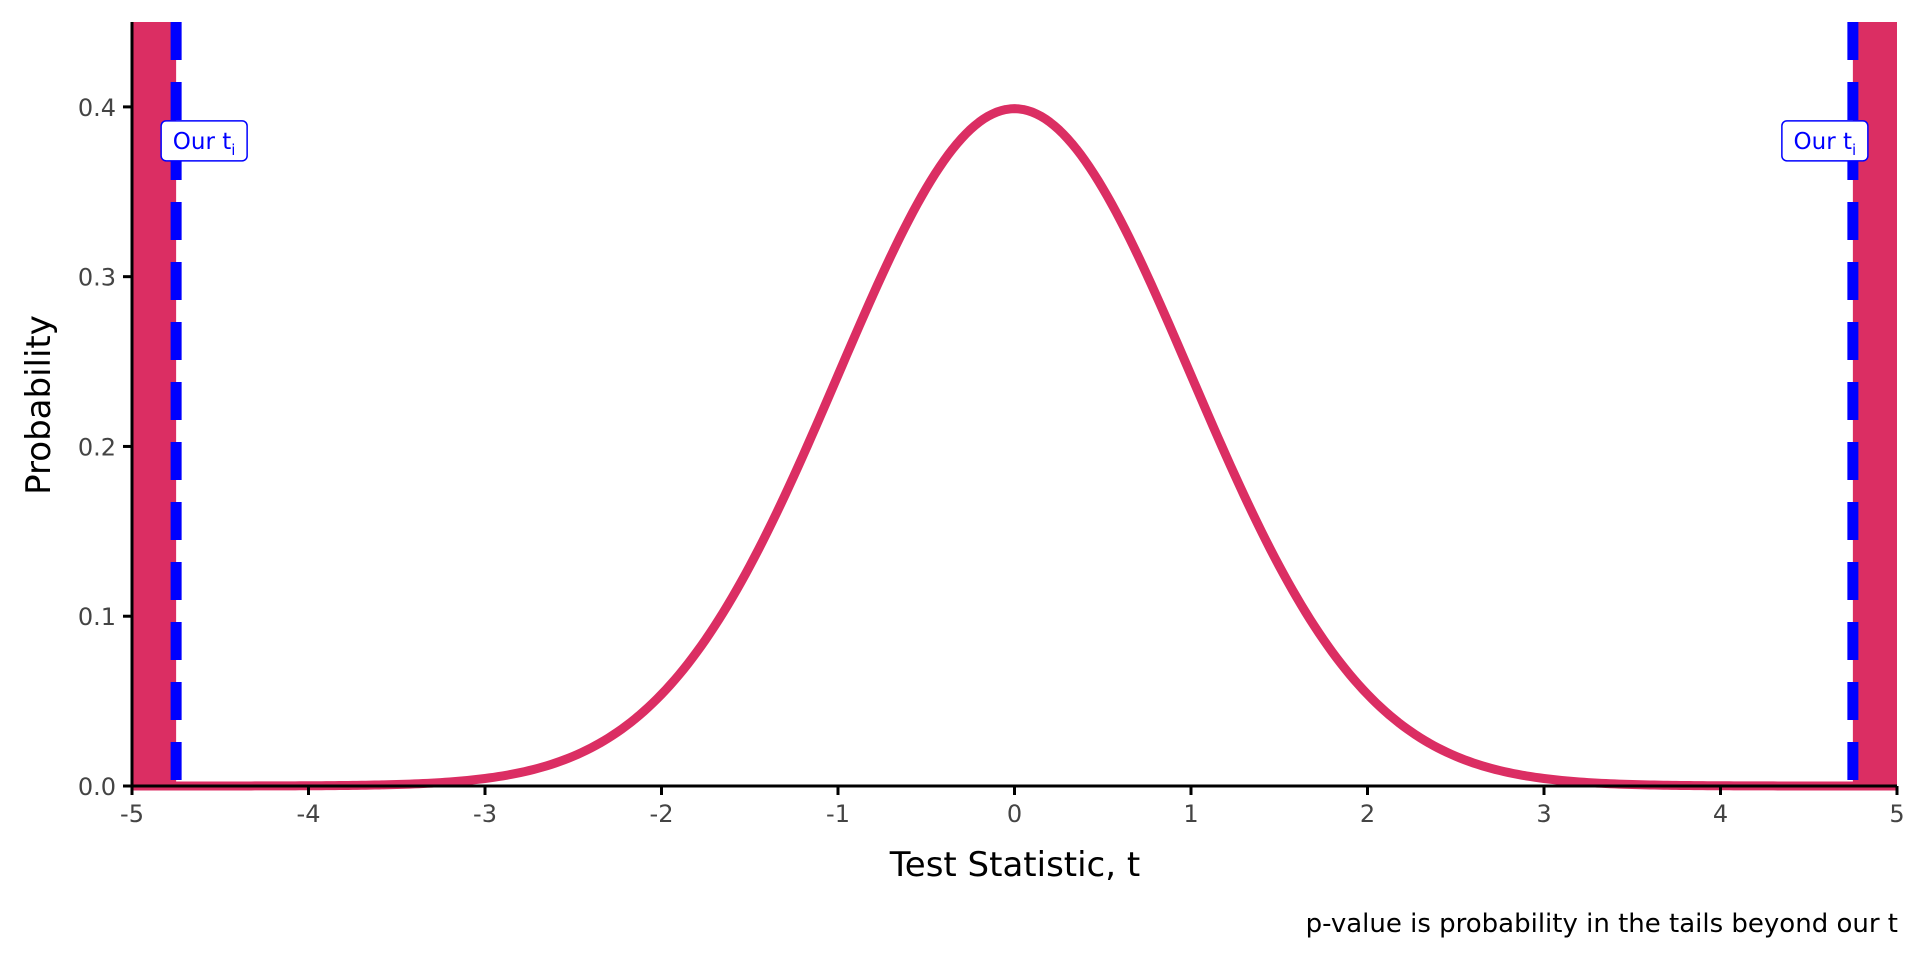 This screenshot has height=960, width=1920. I want to click on y-tick-label: 0.2, so click(97, 447).